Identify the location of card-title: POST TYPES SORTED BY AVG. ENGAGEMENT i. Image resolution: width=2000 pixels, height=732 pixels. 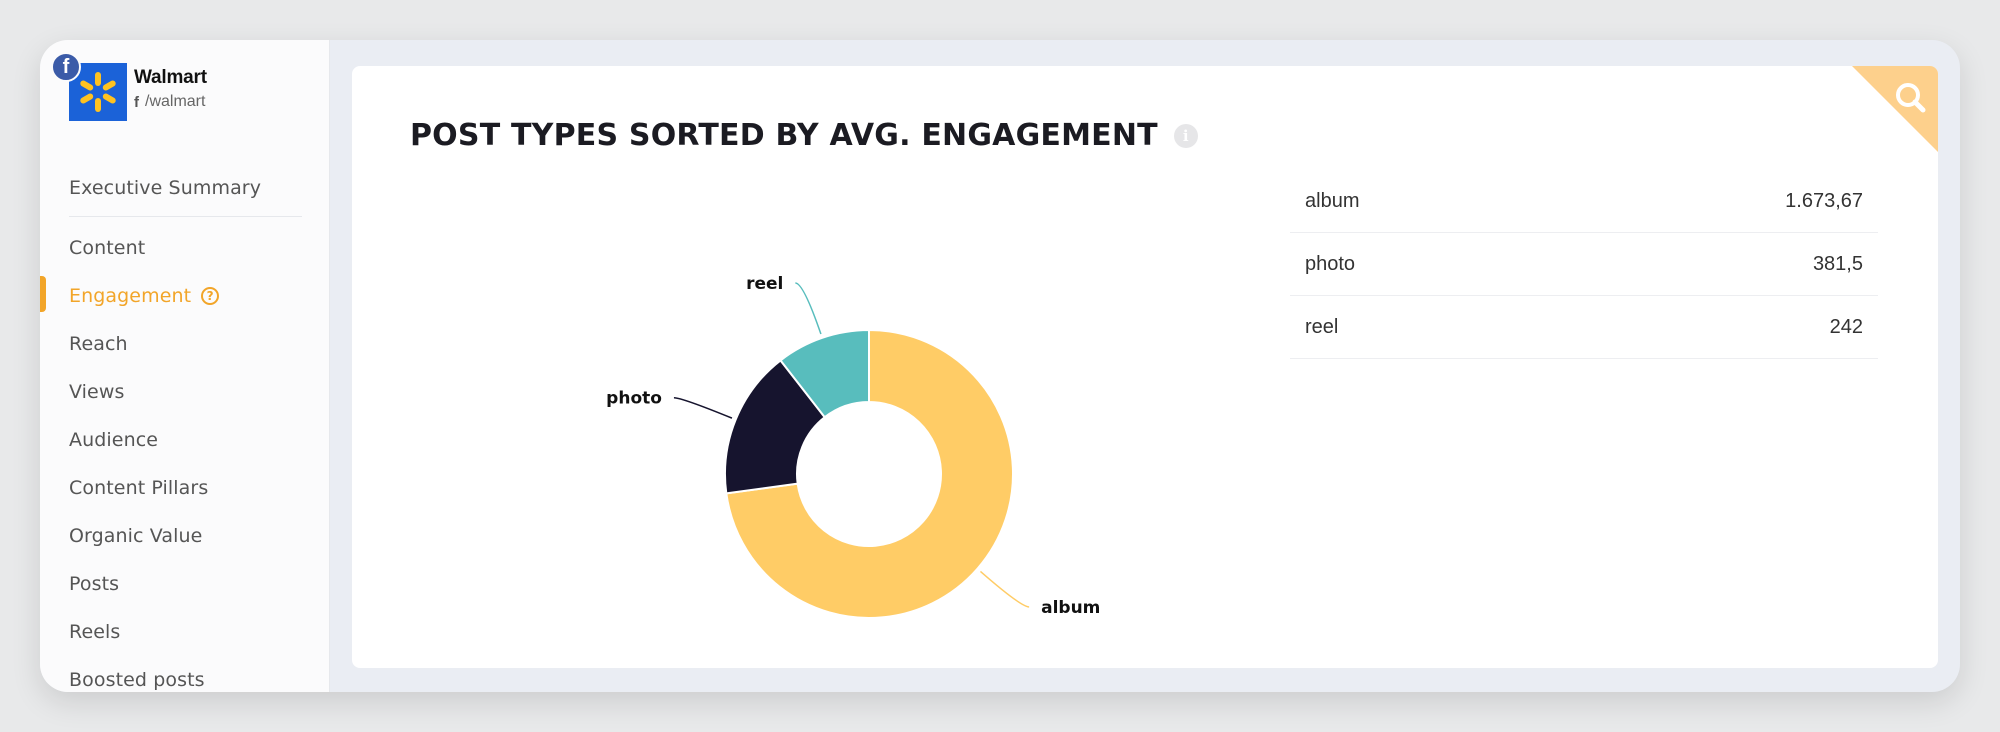
(804, 135).